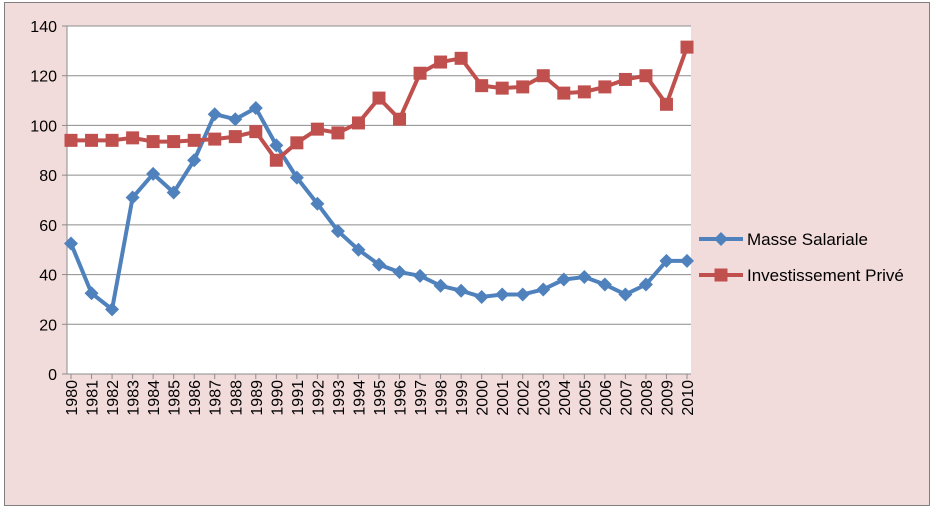  Describe the element at coordinates (462, 398) in the screenshot. I see `x-tick-label: 1999` at that location.